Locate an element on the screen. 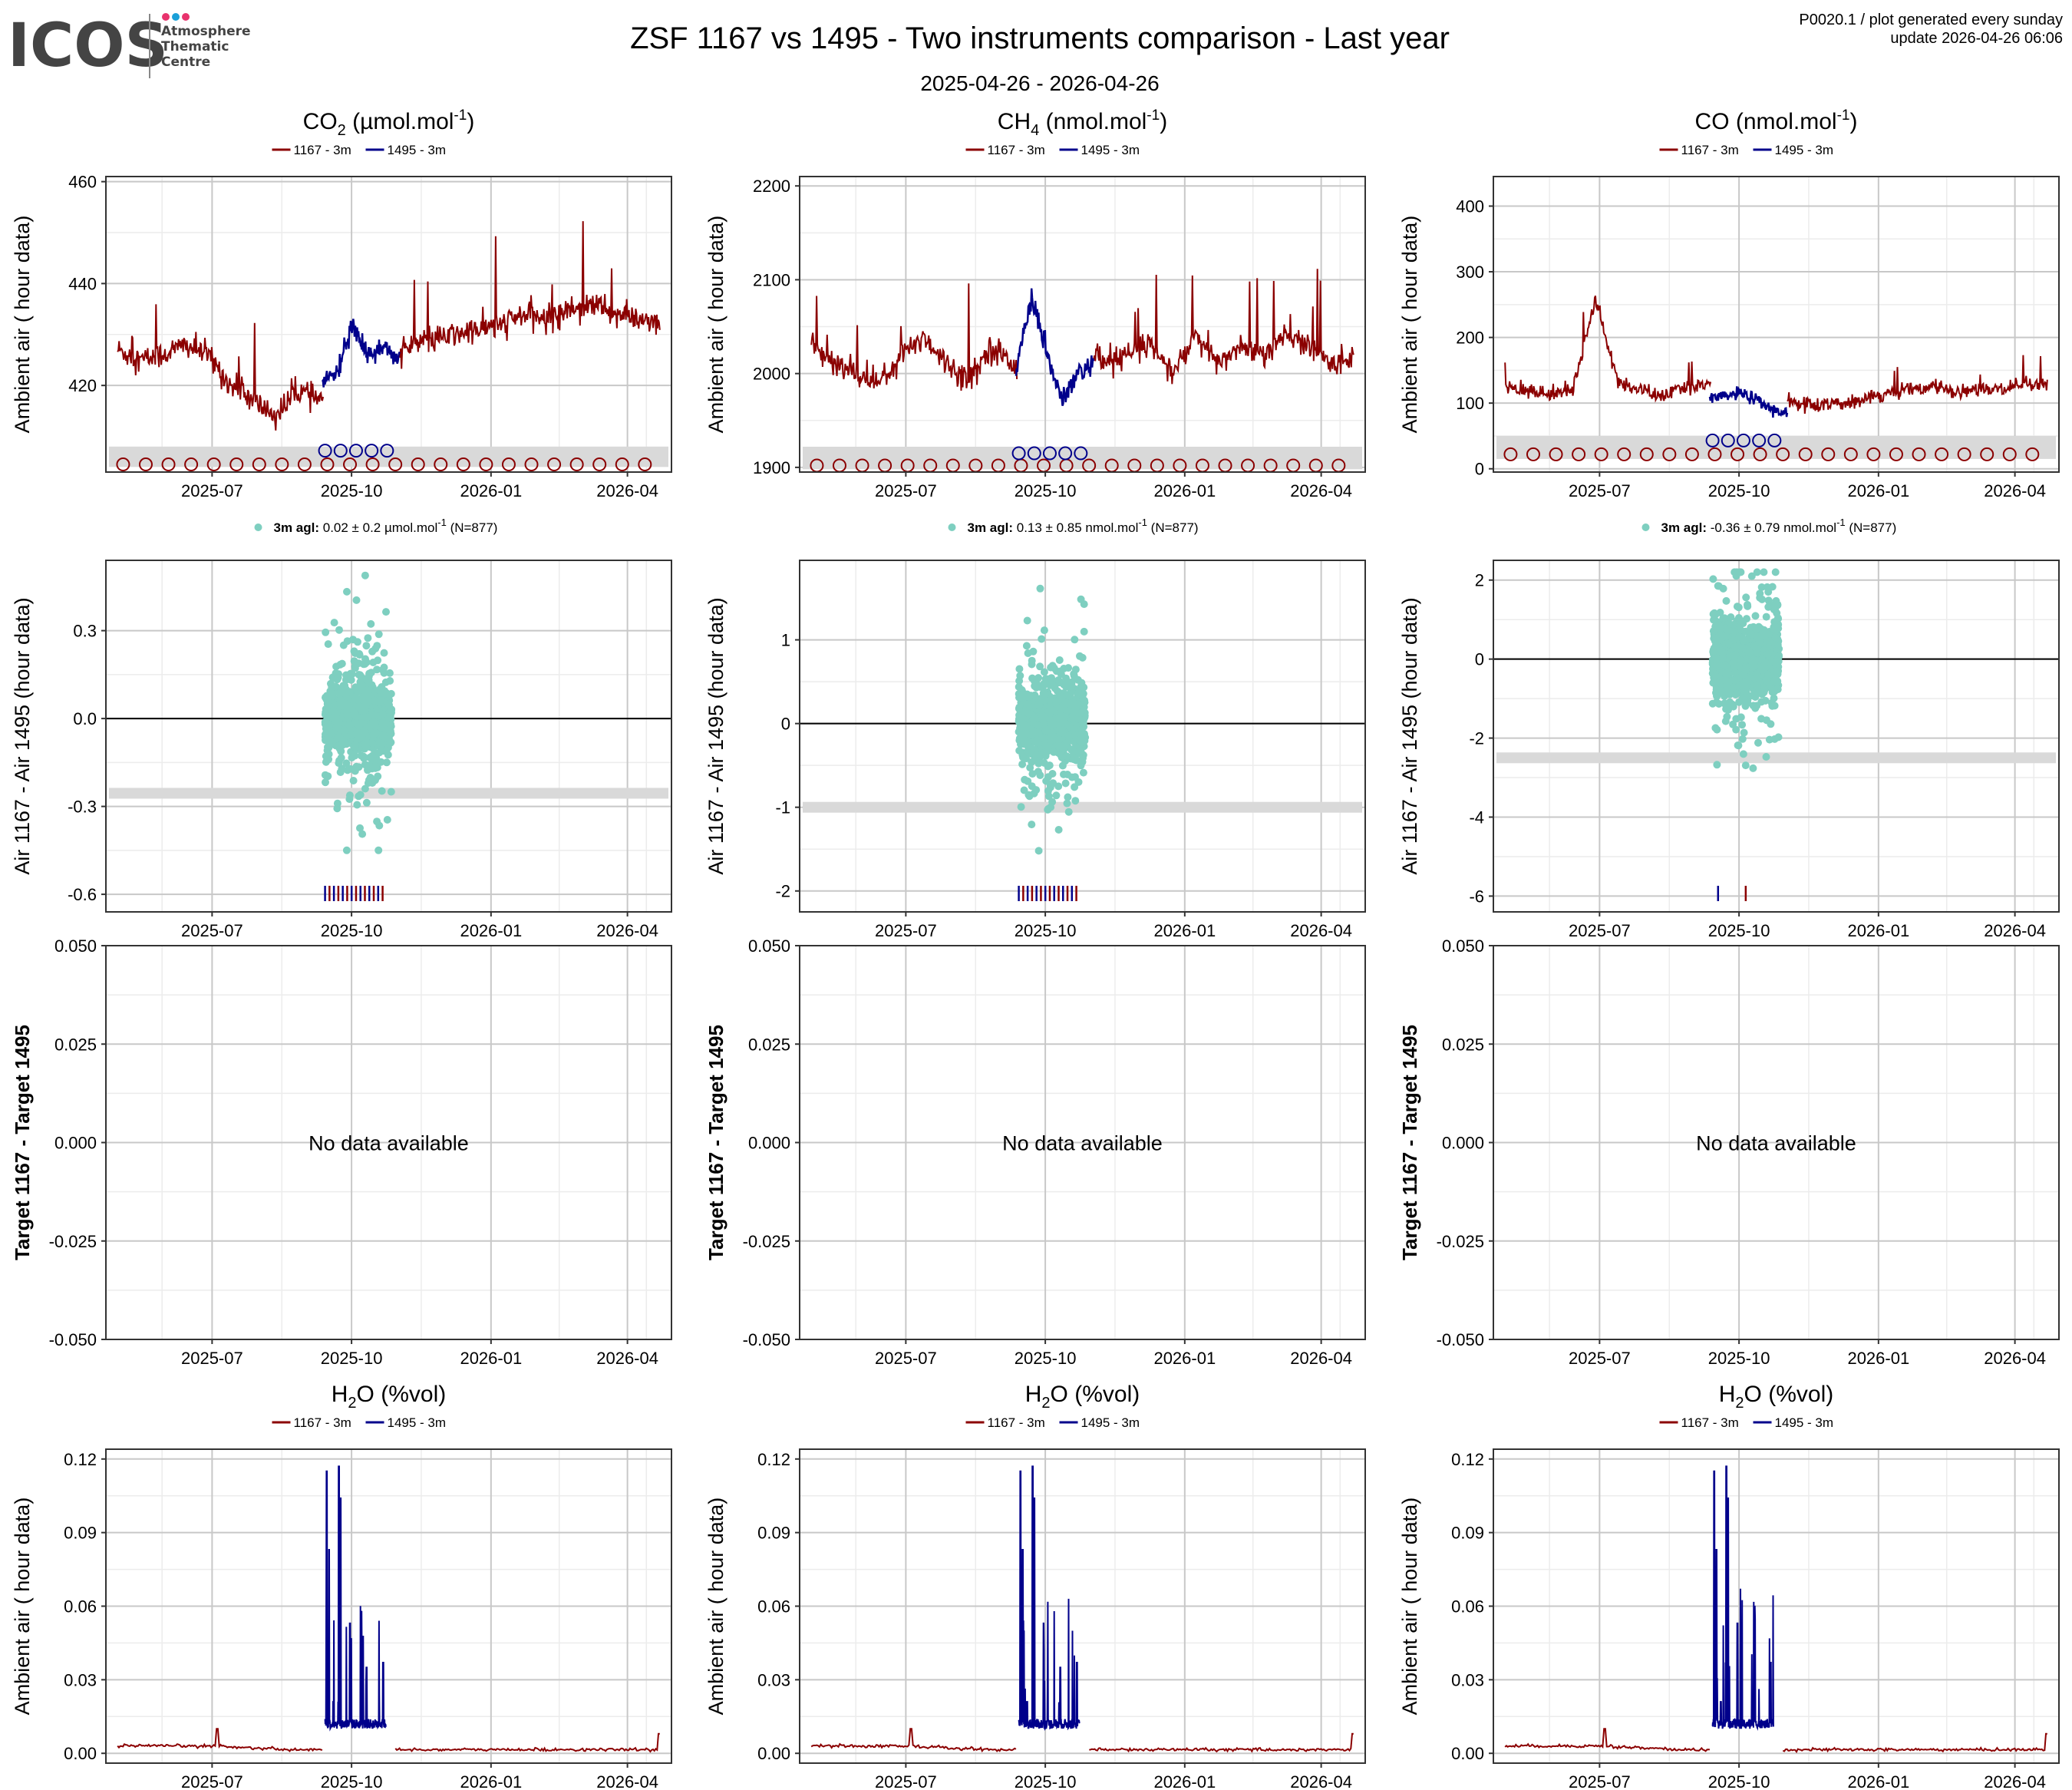 This screenshot has height=1790, width=2072. stats-legend: 3m agl: 0.13 ± 0.85 nmol.mol-1 (N=877) is located at coordinates (1083, 526).